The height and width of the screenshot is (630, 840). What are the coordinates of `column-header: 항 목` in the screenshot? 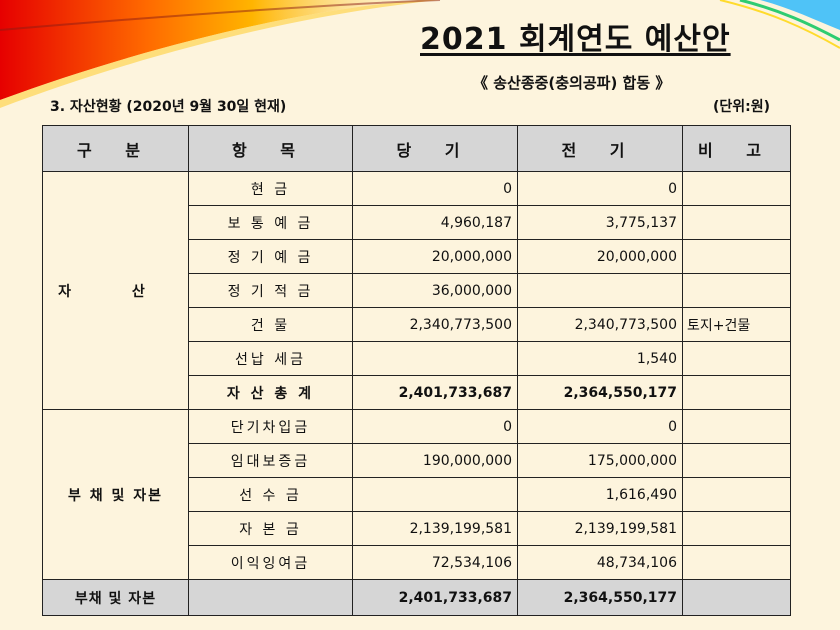 It's located at (270, 148).